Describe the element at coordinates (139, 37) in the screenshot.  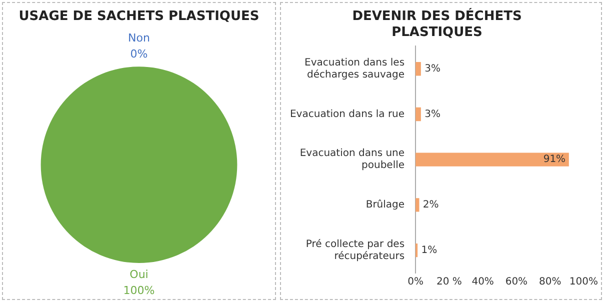
I see `category-label: Non` at that location.